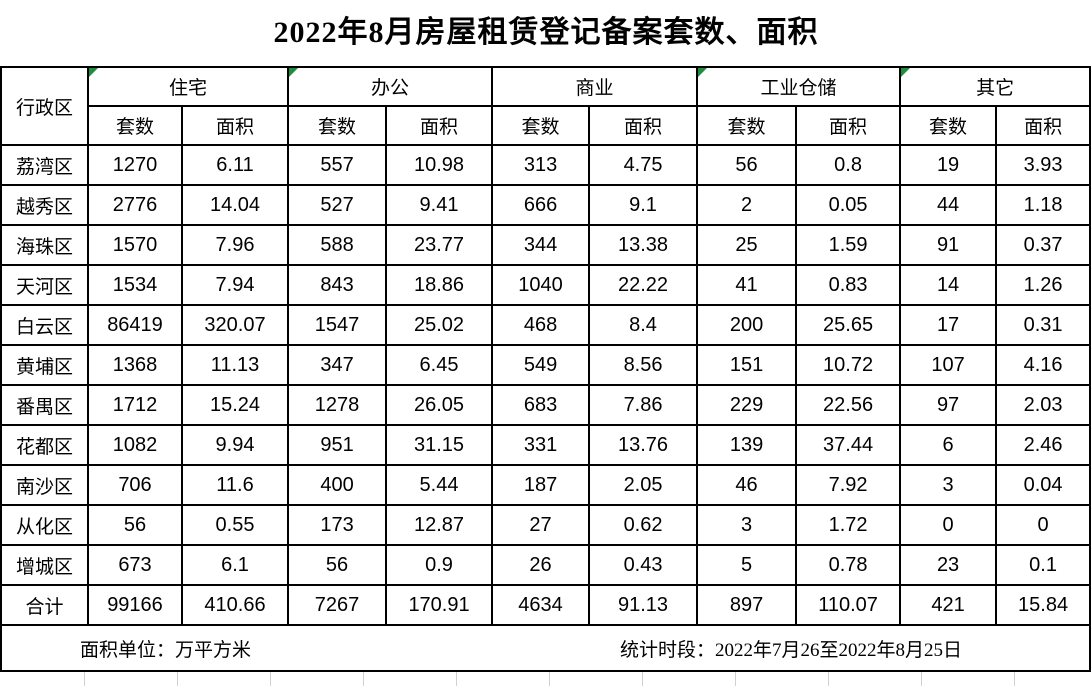 This screenshot has height=686, width=1092. Describe the element at coordinates (643, 365) in the screenshot. I see `value-cell: 8.56` at that location.